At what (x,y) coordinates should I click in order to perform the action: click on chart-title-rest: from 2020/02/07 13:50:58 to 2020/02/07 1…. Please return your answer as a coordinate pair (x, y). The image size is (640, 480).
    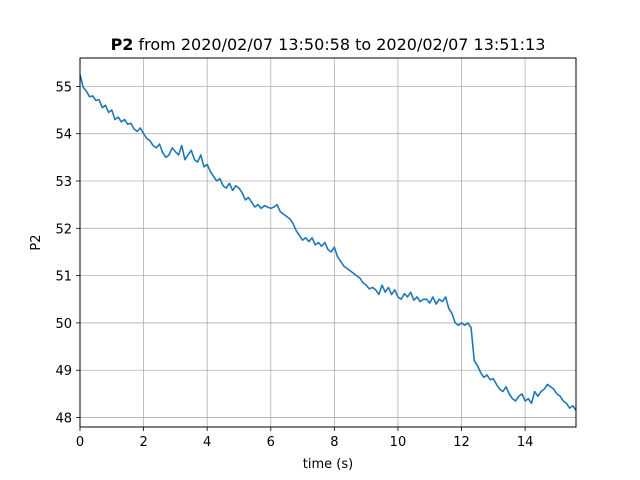
    Looking at the image, I should click on (339, 44).